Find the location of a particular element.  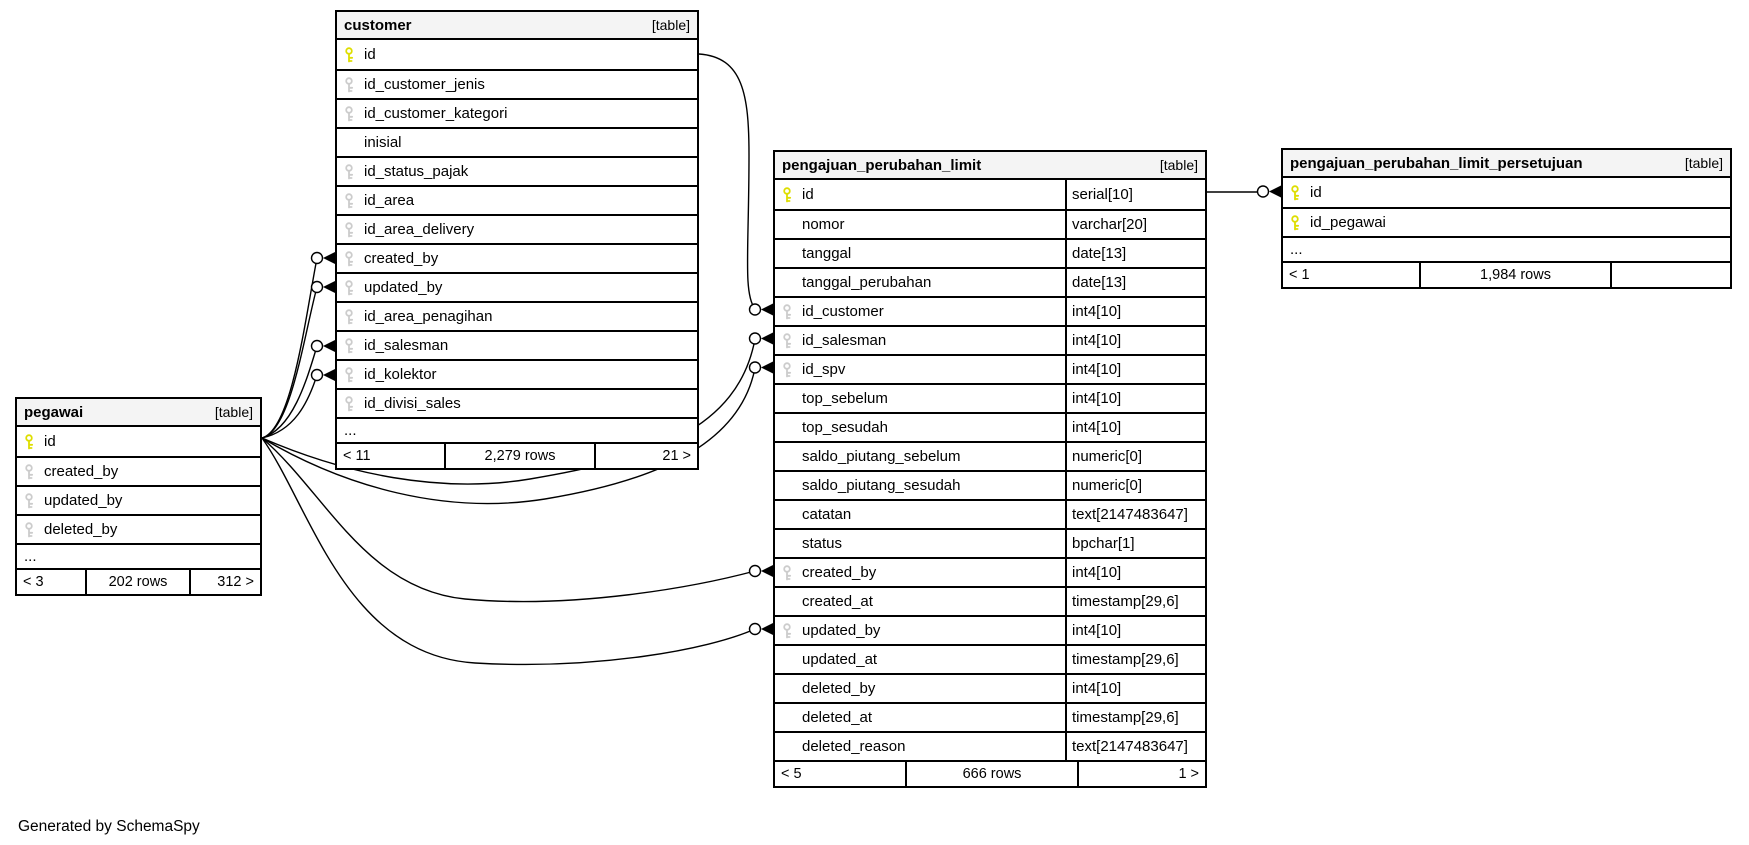

row-count: 202 rows is located at coordinates (137, 582).